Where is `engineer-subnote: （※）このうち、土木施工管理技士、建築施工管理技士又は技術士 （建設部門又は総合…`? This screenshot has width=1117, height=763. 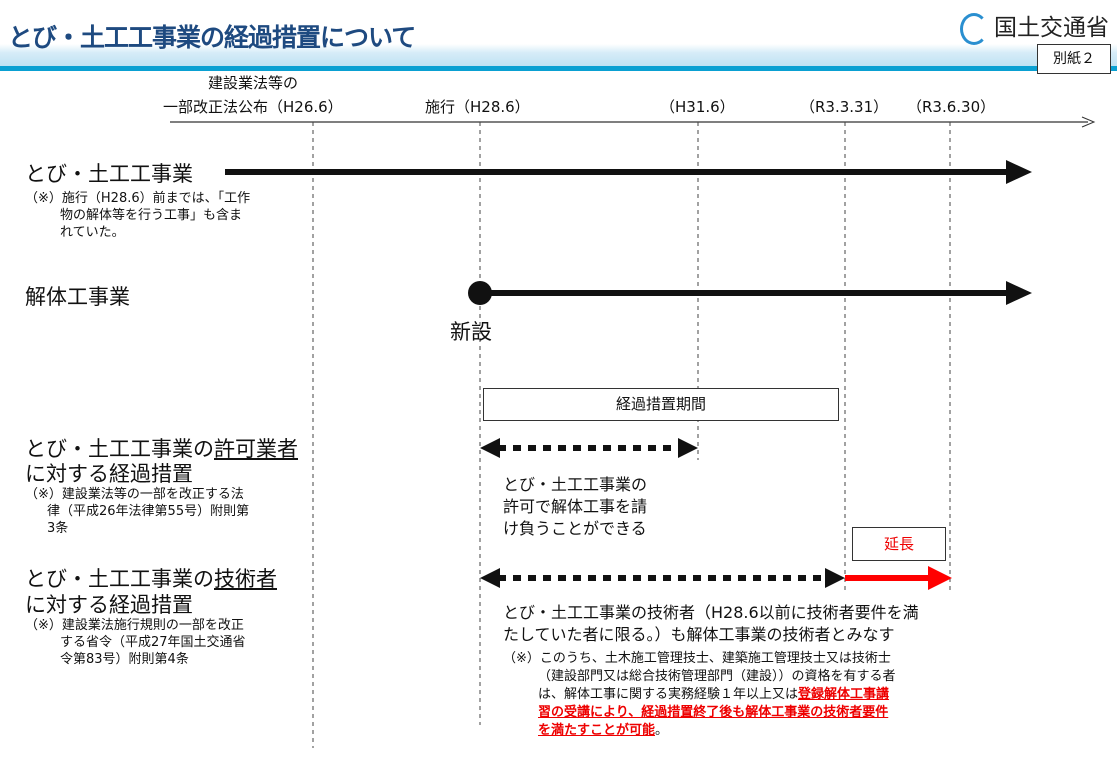 engineer-subnote: （※）このうち、土木施工管理技士、建築施工管理技士又は技術士 （建設部門又は総合… is located at coordinates (699, 694).